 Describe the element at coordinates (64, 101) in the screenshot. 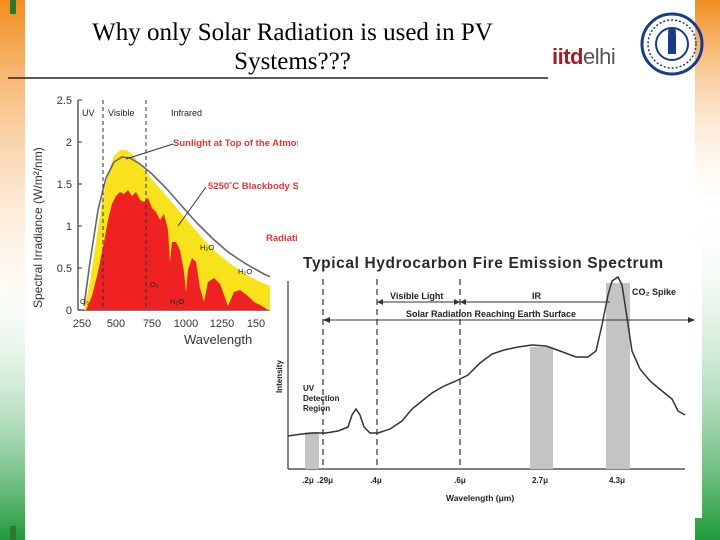

I see `solar-y-tick: 2.5` at that location.